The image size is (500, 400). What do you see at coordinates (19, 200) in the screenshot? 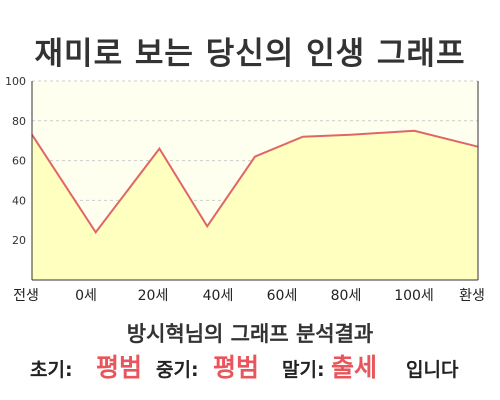
I see `y-tick-label: 40` at bounding box center [19, 200].